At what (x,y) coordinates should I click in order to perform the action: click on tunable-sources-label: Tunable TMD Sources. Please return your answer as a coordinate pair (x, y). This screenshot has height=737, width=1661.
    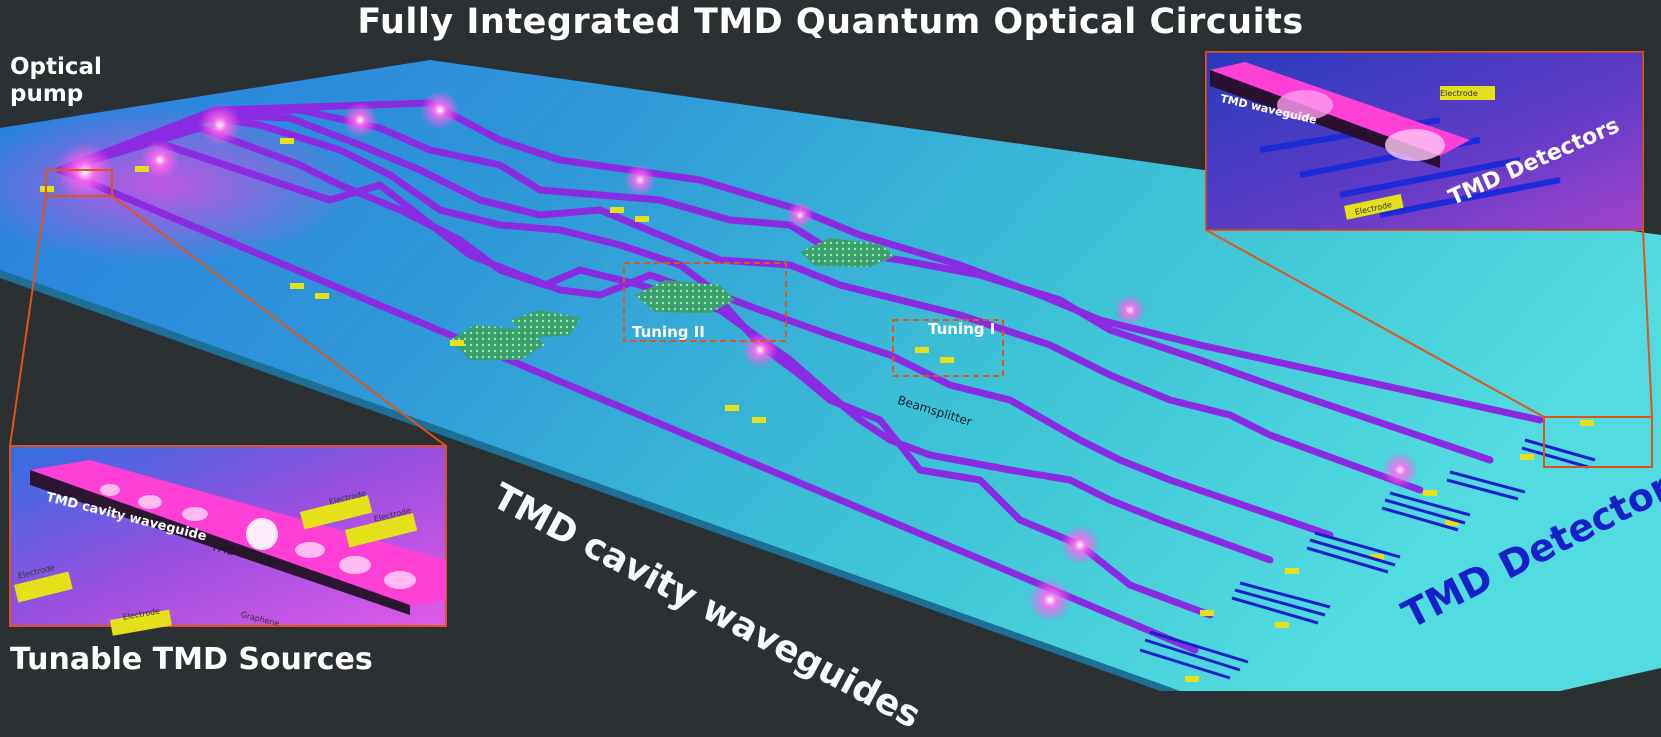
    Looking at the image, I should click on (191, 659).